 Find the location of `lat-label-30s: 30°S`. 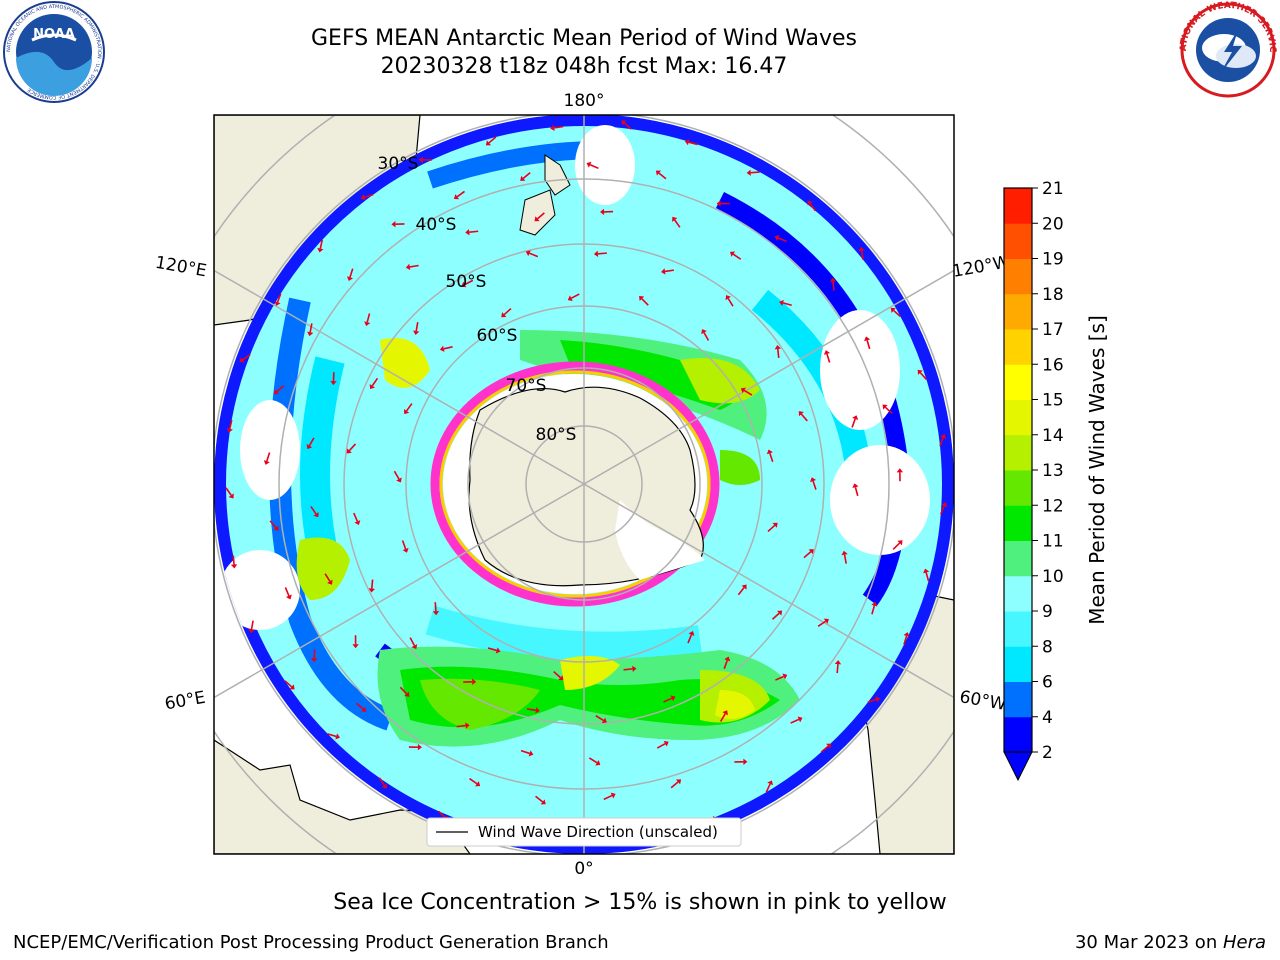

lat-label-30s: 30°S is located at coordinates (398, 164).